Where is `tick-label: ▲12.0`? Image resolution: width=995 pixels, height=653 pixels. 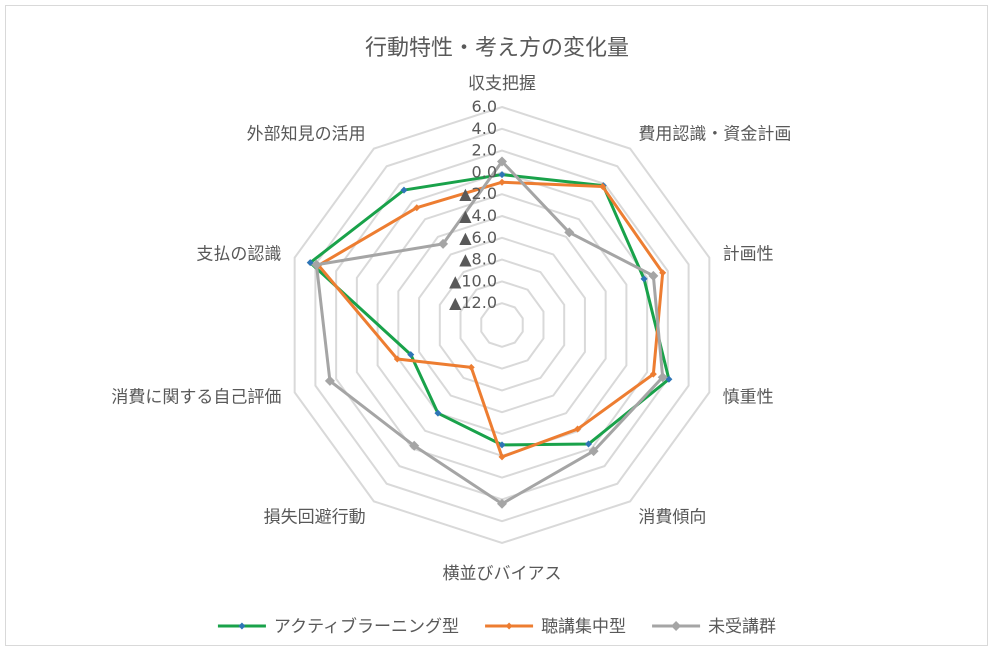 tick-label: ▲12.0 is located at coordinates (473, 302).